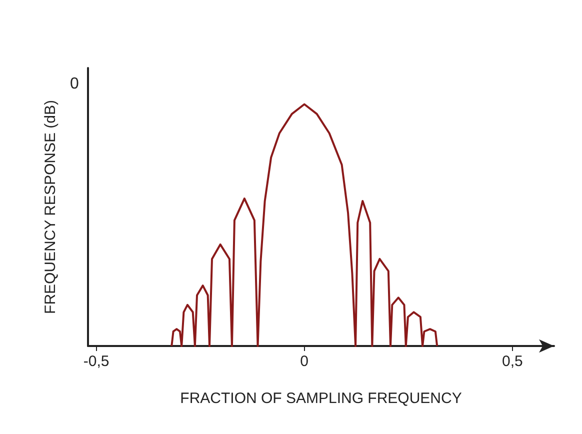 The height and width of the screenshot is (434, 582). I want to click on text: 0, so click(74, 84).